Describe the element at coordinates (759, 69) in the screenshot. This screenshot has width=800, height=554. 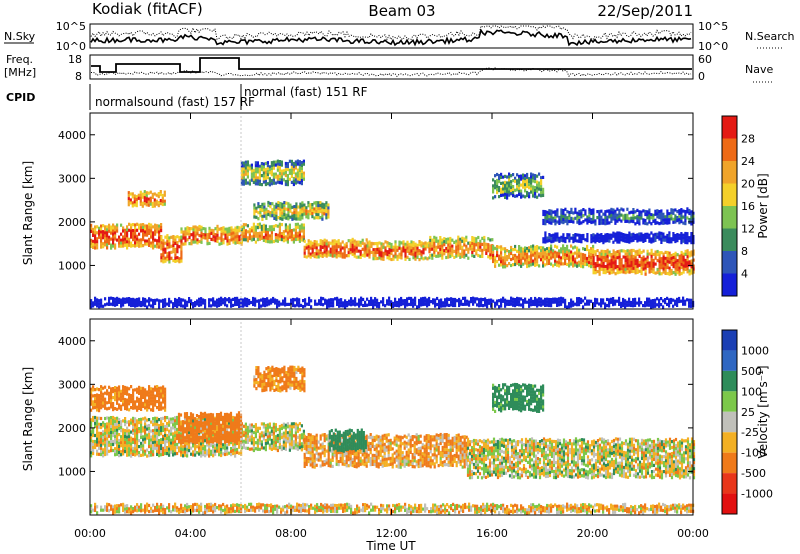
I see `nave-label: Nave` at that location.